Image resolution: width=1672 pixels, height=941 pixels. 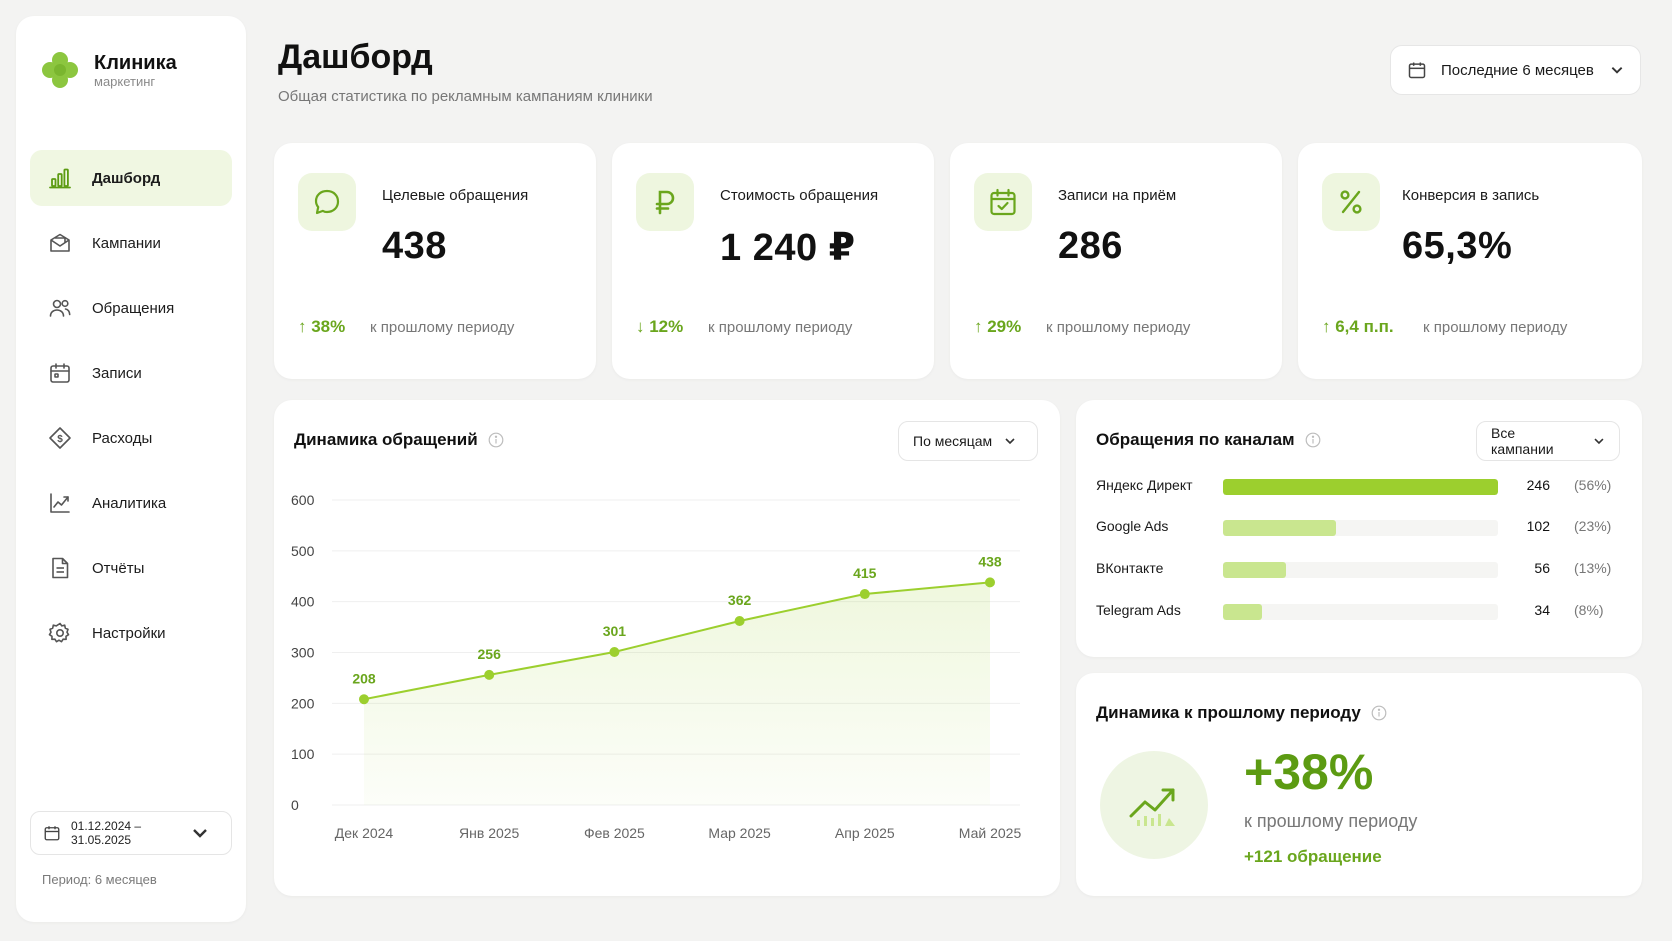 I want to click on sidebar-item-label: Кампании, so click(x=126, y=243).